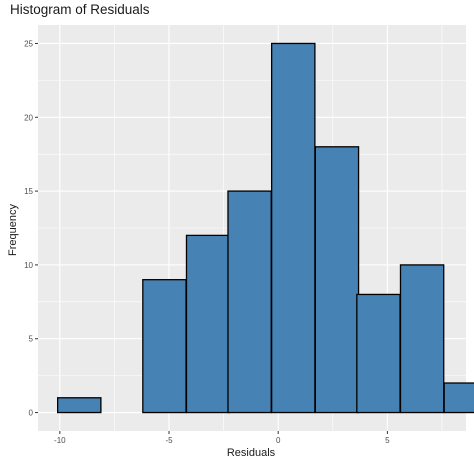 Image resolution: width=474 pixels, height=462 pixels. What do you see at coordinates (28, 191) in the screenshot?
I see `y-tick-label: 15` at bounding box center [28, 191].